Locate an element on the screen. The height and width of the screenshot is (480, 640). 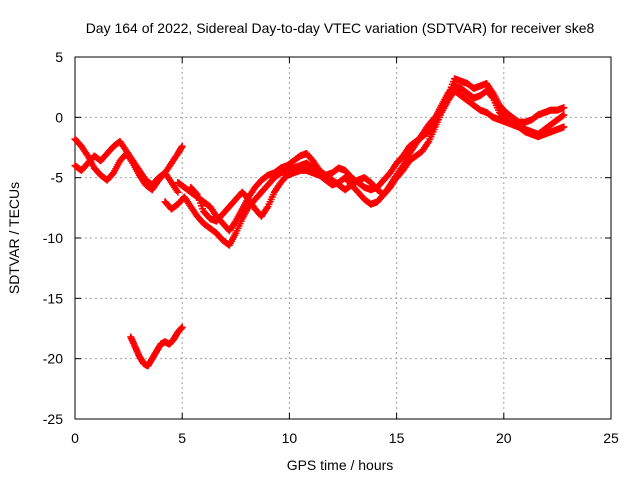
x-tick-label: 15 is located at coordinates (397, 438).